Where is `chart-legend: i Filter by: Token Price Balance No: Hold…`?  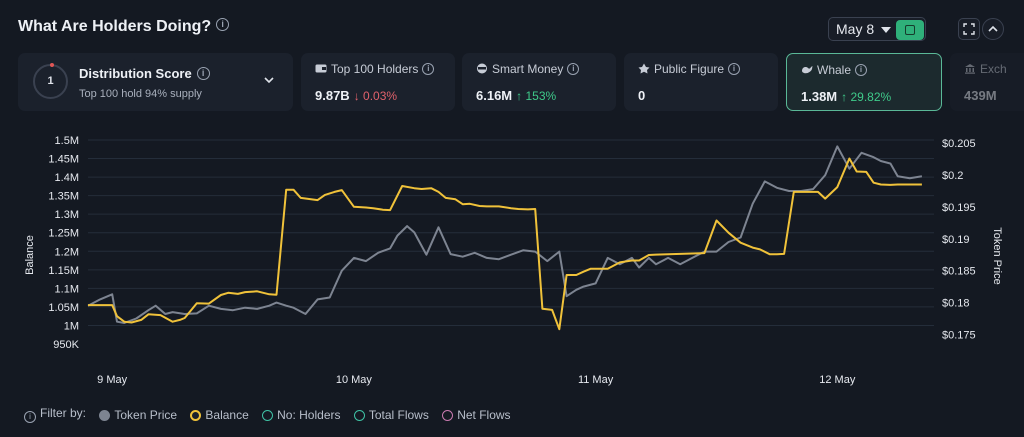 chart-legend: i Filter by: Token Price Balance No: Hold… is located at coordinates (272, 414).